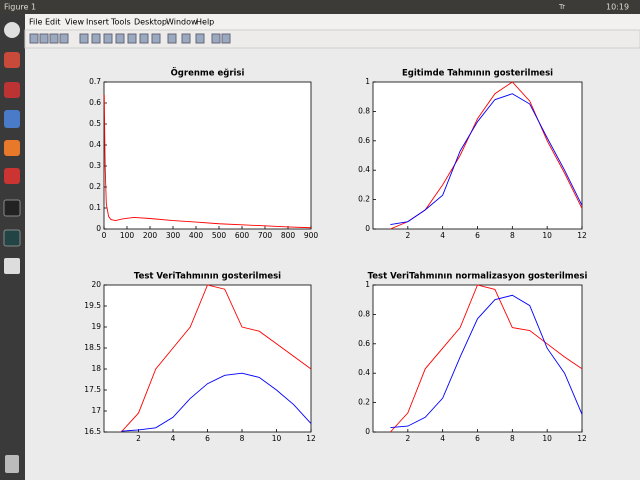 This screenshot has width=640, height=484. What do you see at coordinates (320, 7) in the screenshot?
I see `top-panel` at bounding box center [320, 7].